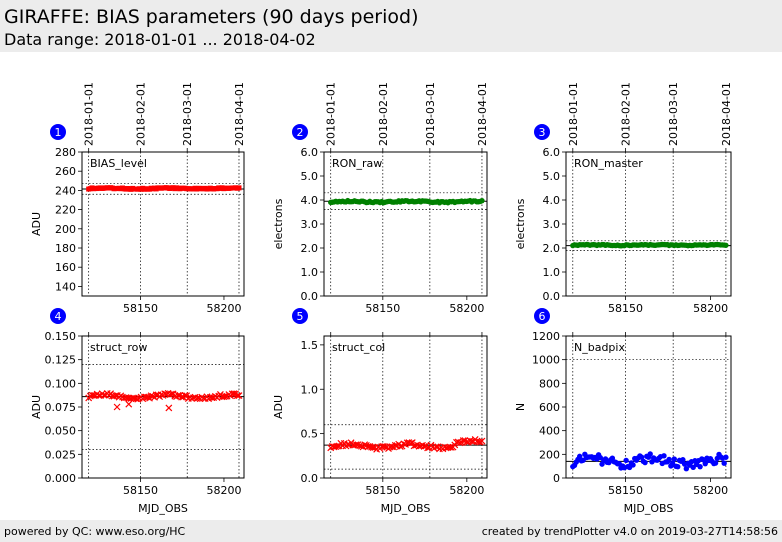 The width and height of the screenshot is (782, 542). Describe the element at coordinates (552, 176) in the screenshot. I see `y-tick-label: 5.0` at that location.